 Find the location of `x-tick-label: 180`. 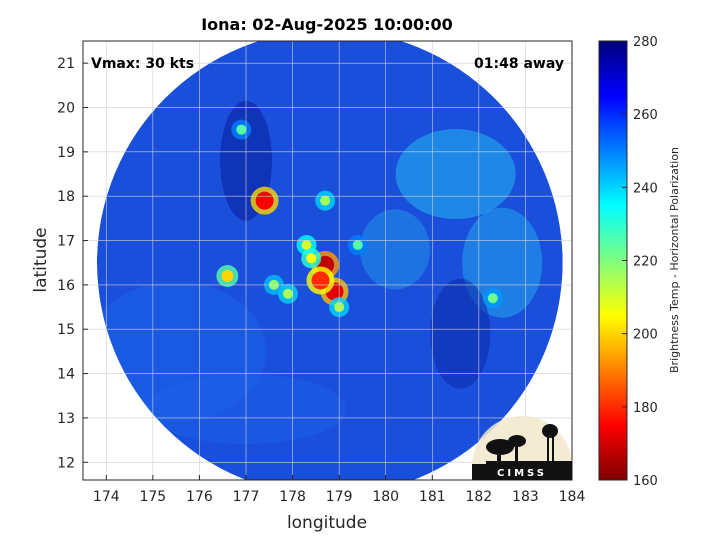

x-tick-label: 180 is located at coordinates (385, 497).